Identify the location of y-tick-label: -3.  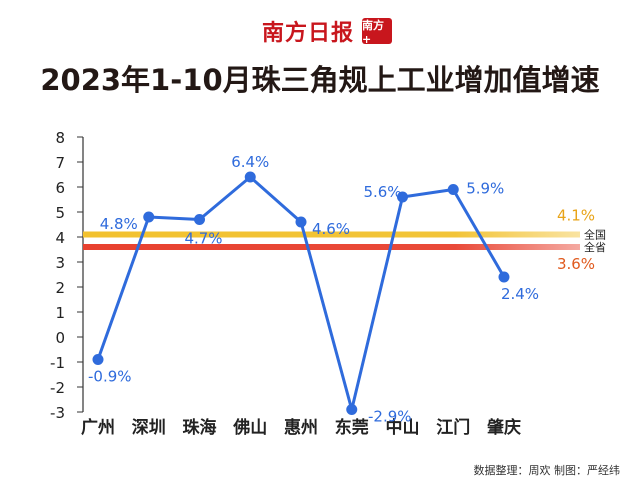
(57, 413).